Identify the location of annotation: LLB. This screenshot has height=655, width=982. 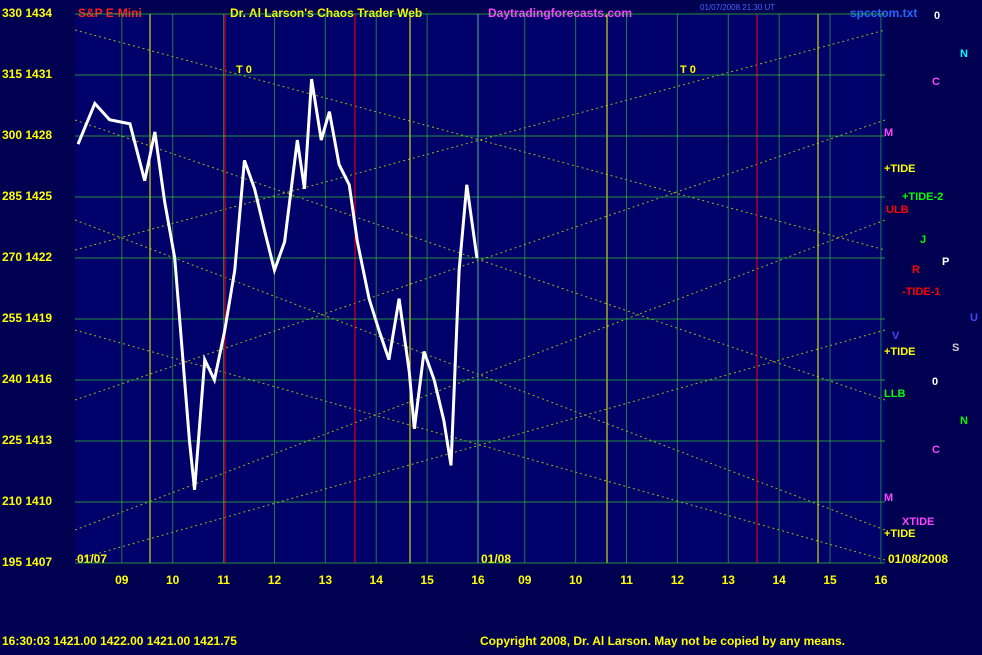
(894, 394).